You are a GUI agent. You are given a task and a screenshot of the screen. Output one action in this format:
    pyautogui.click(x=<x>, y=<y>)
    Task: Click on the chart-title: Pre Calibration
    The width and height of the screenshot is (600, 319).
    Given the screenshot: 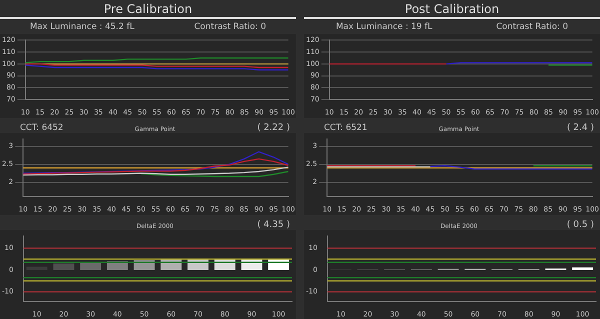 What is the action you would take?
    pyautogui.click(x=148, y=10)
    